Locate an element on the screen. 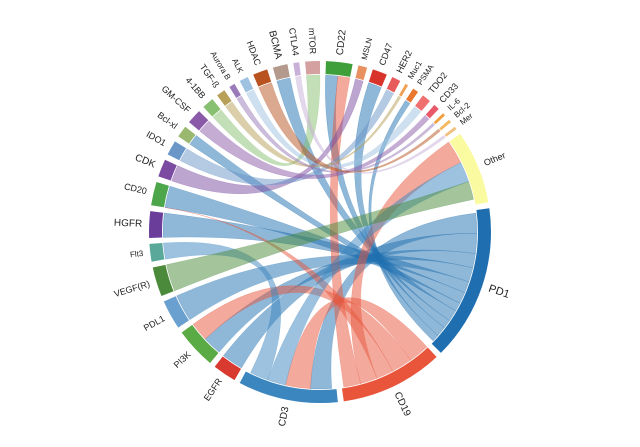 Image resolution: width=640 pixels, height=447 pixels. arc-other is located at coordinates (469, 169).